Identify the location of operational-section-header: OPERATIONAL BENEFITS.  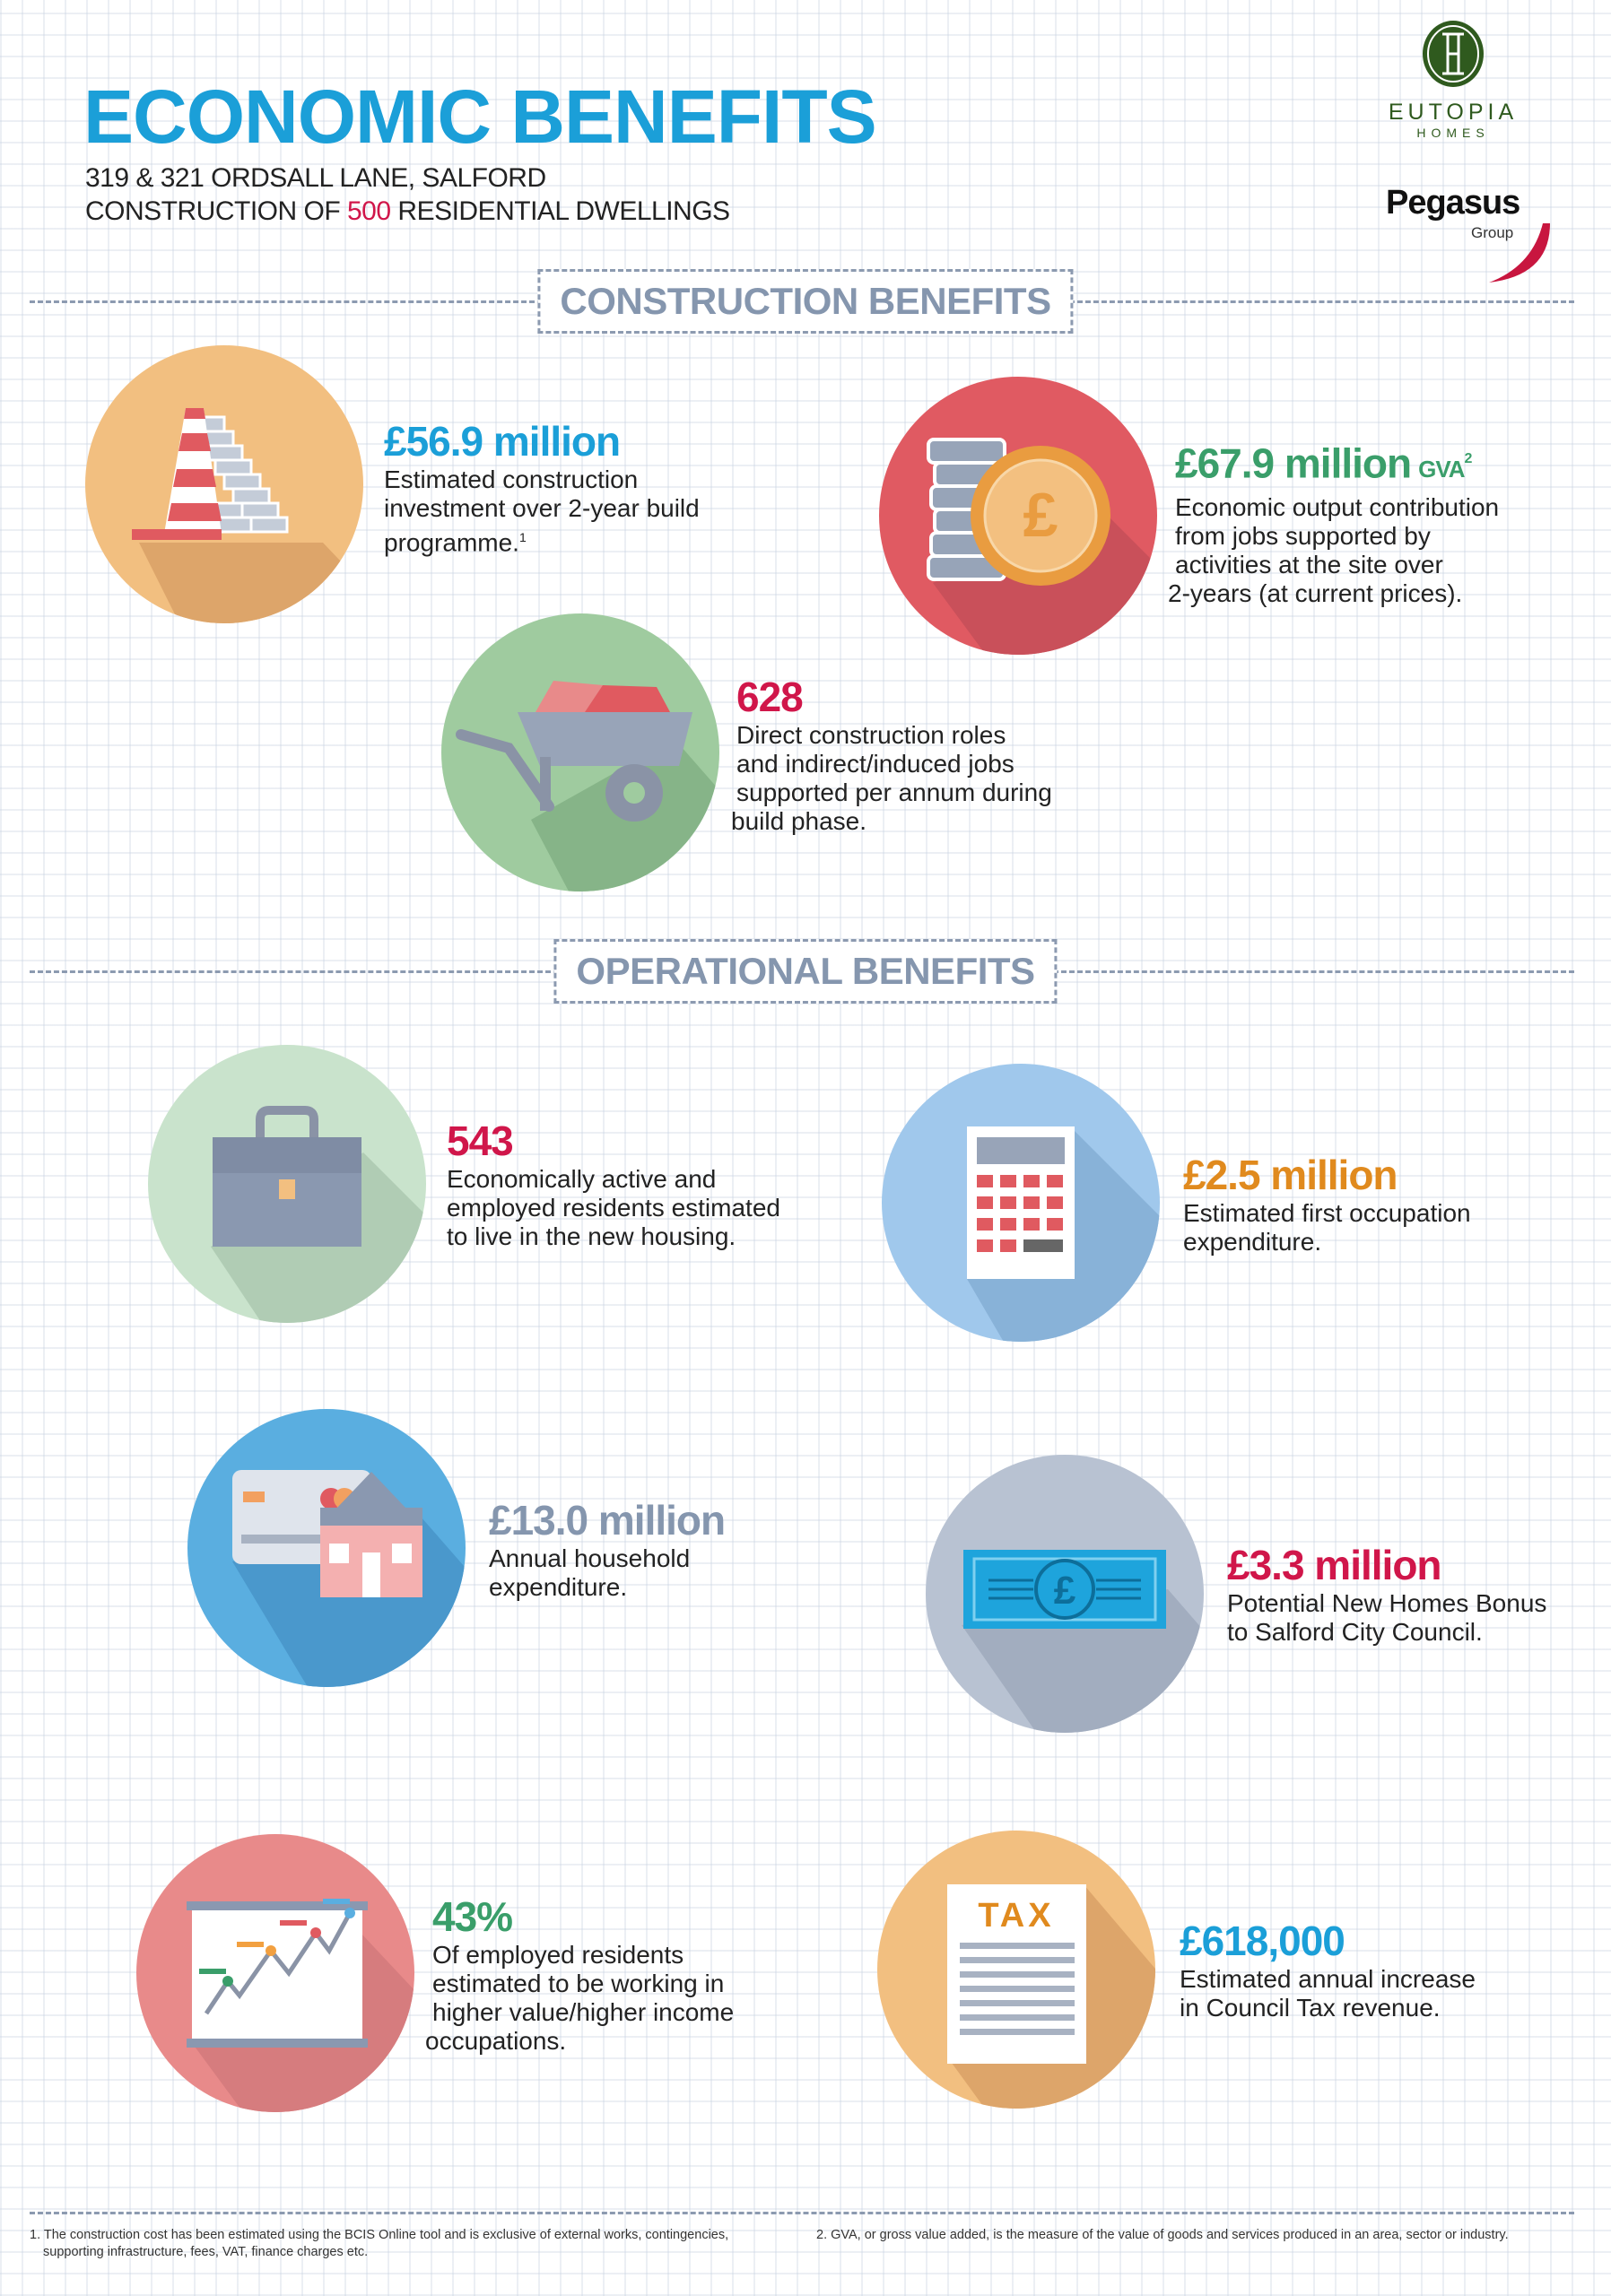
(805, 971).